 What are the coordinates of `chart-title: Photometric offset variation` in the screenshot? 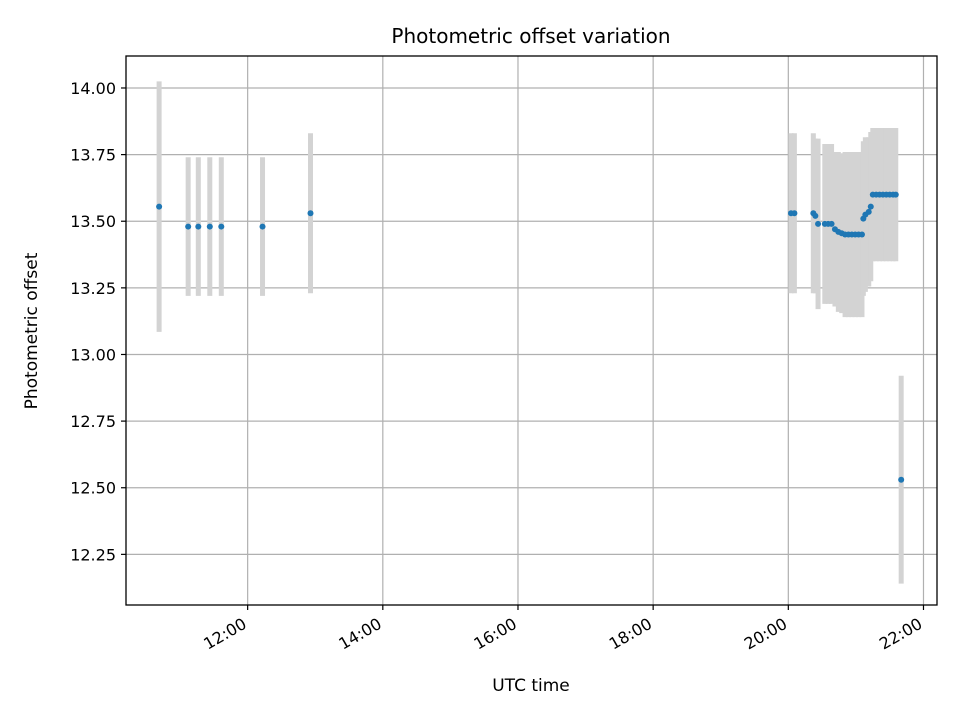 It's located at (530, 36).